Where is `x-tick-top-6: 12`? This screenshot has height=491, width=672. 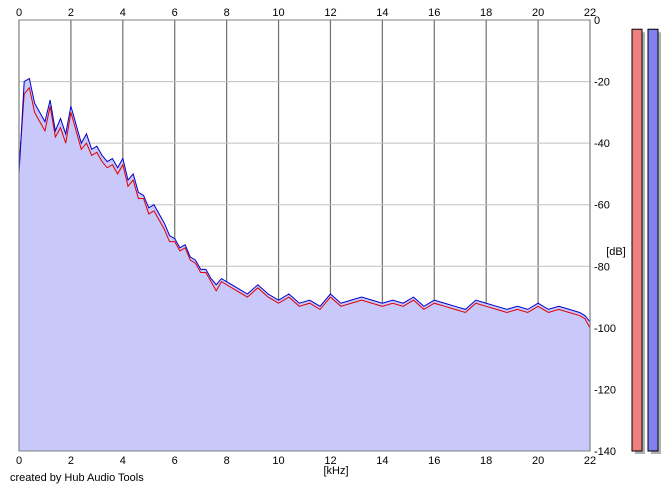
x-tick-top-6: 12 is located at coordinates (330, 13).